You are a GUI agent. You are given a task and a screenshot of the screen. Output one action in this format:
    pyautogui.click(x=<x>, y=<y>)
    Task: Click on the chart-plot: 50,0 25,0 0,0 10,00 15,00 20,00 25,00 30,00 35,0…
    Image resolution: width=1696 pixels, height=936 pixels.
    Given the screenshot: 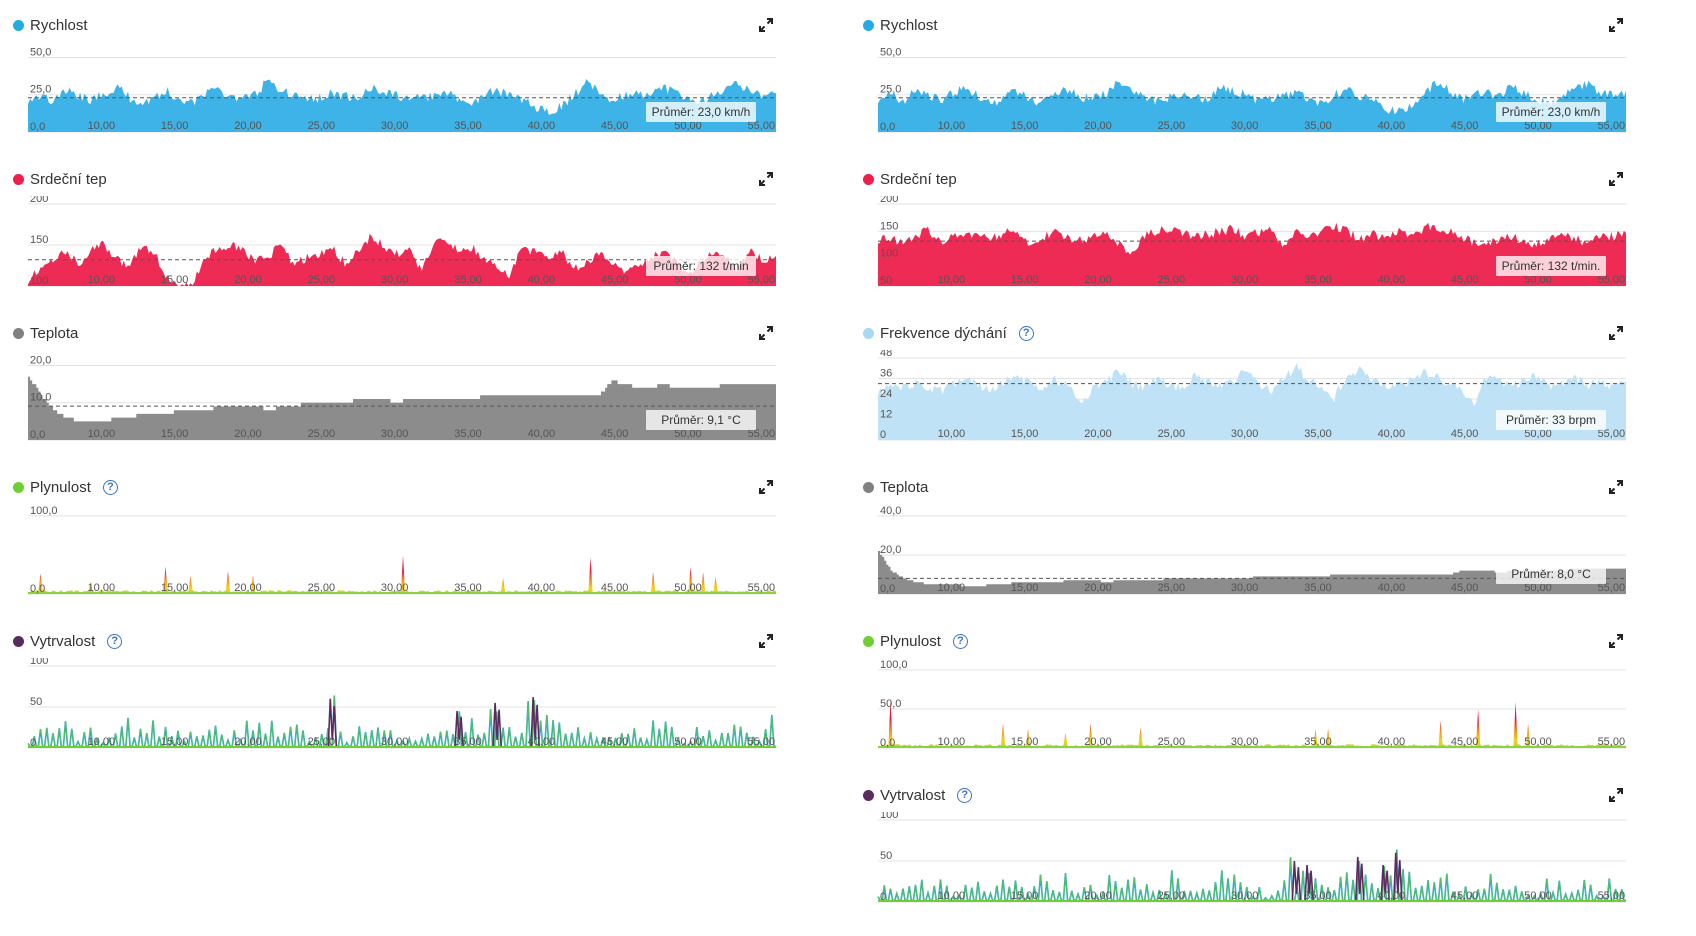 What is the action you would take?
    pyautogui.click(x=395, y=97)
    